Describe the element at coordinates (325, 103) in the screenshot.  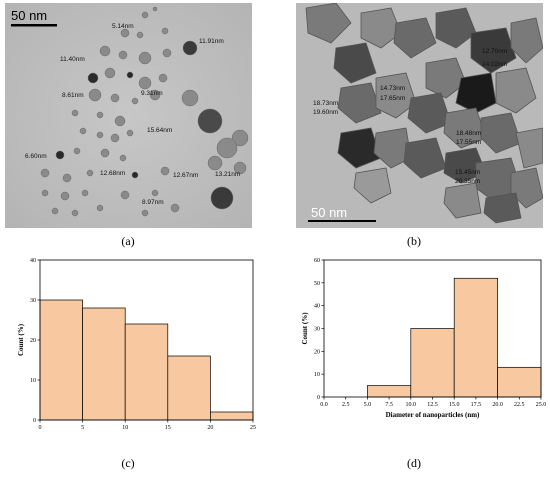
I see `measurement-label: 18.73nm` at that location.